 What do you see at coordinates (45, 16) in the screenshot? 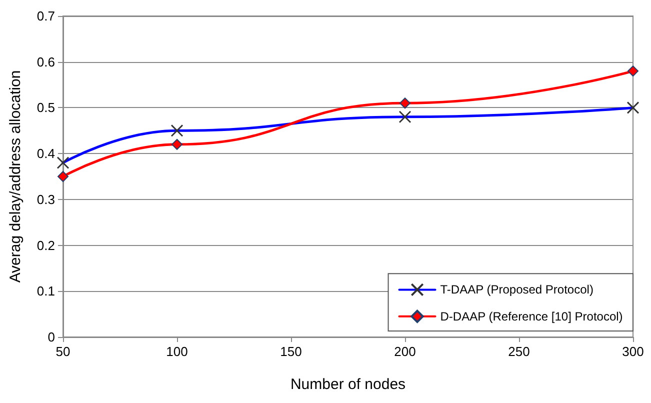
I see `y-tick-label: 0.7` at bounding box center [45, 16].